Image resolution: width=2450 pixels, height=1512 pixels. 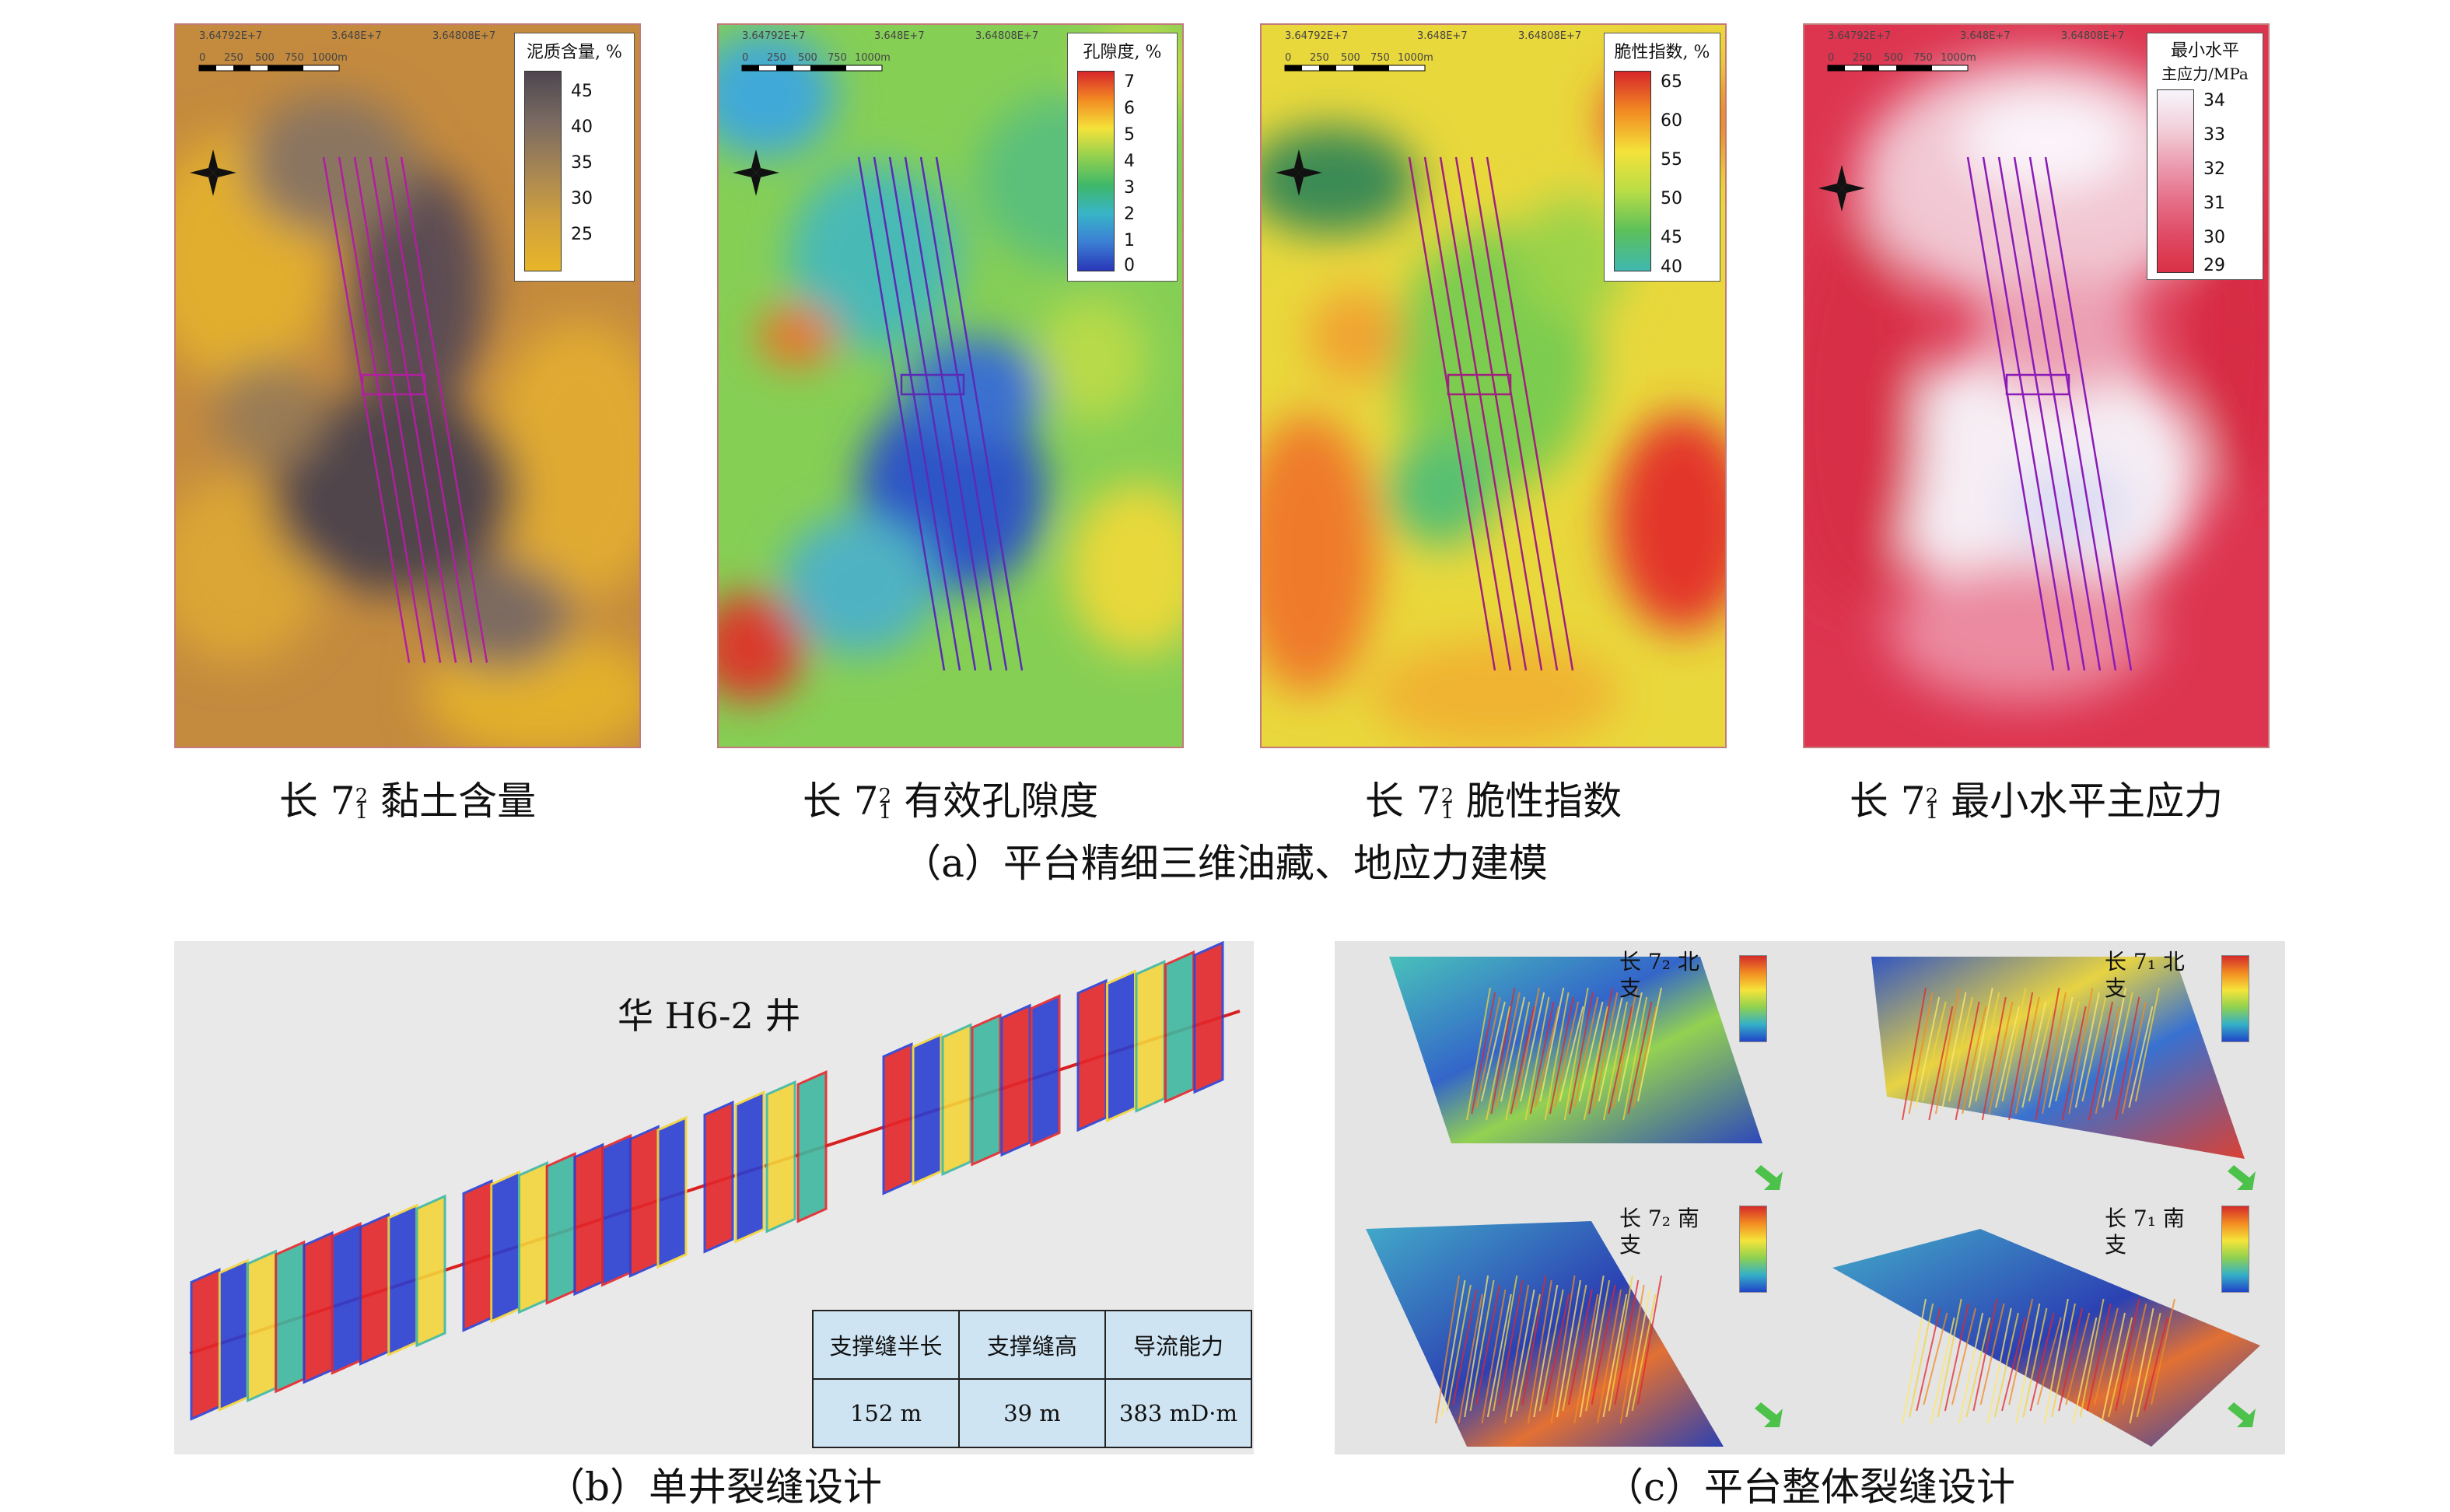 I want to click on table-cell: 39 m, so click(x=1032, y=1413).